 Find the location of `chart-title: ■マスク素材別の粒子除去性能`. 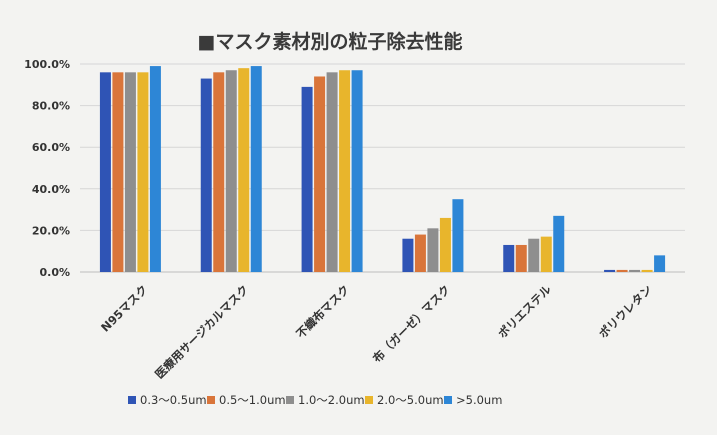

chart-title: ■マスク素材別の粒子除去性能 is located at coordinates (330, 41).